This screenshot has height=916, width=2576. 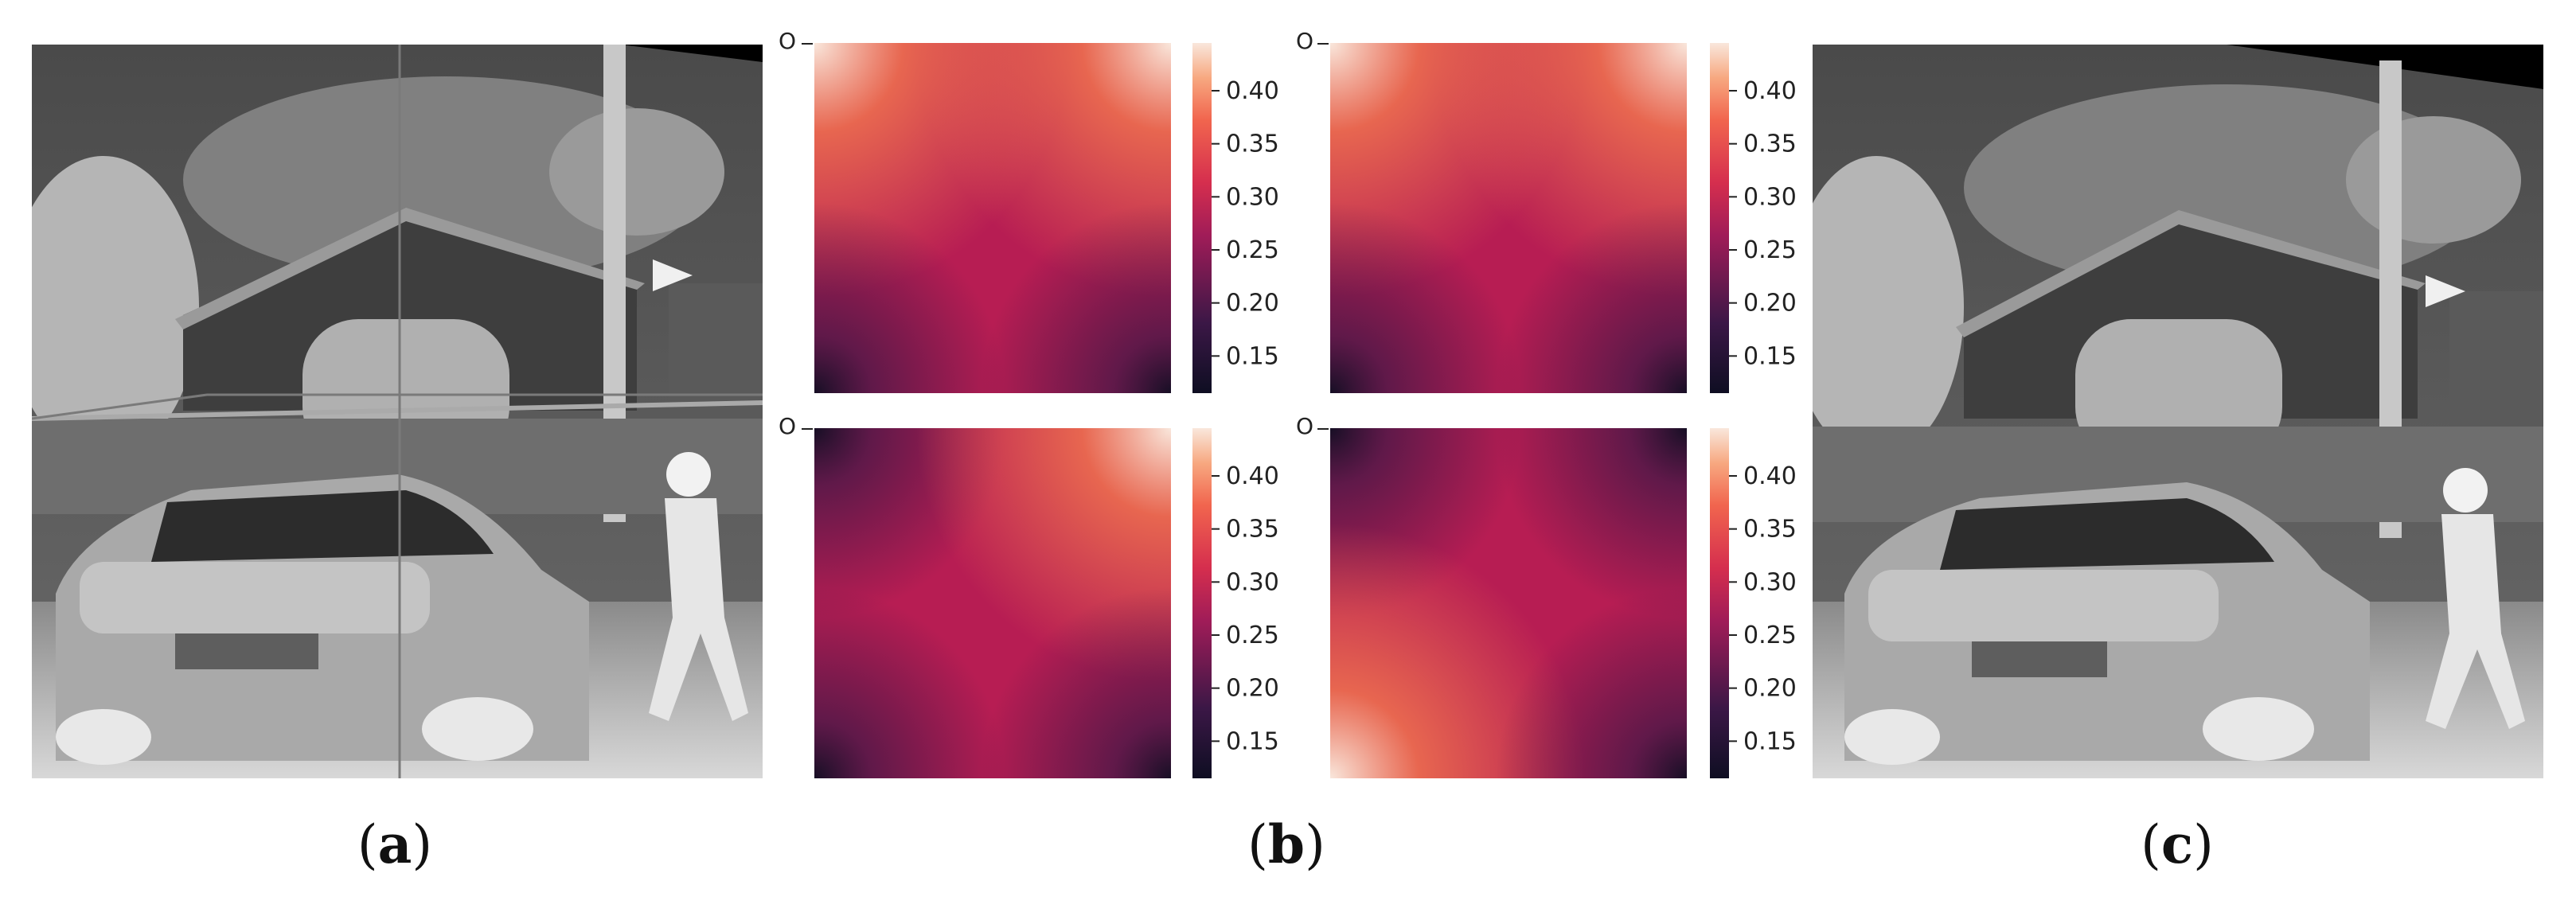 I want to click on heatmap-svg-bottom-right, so click(x=1508, y=603).